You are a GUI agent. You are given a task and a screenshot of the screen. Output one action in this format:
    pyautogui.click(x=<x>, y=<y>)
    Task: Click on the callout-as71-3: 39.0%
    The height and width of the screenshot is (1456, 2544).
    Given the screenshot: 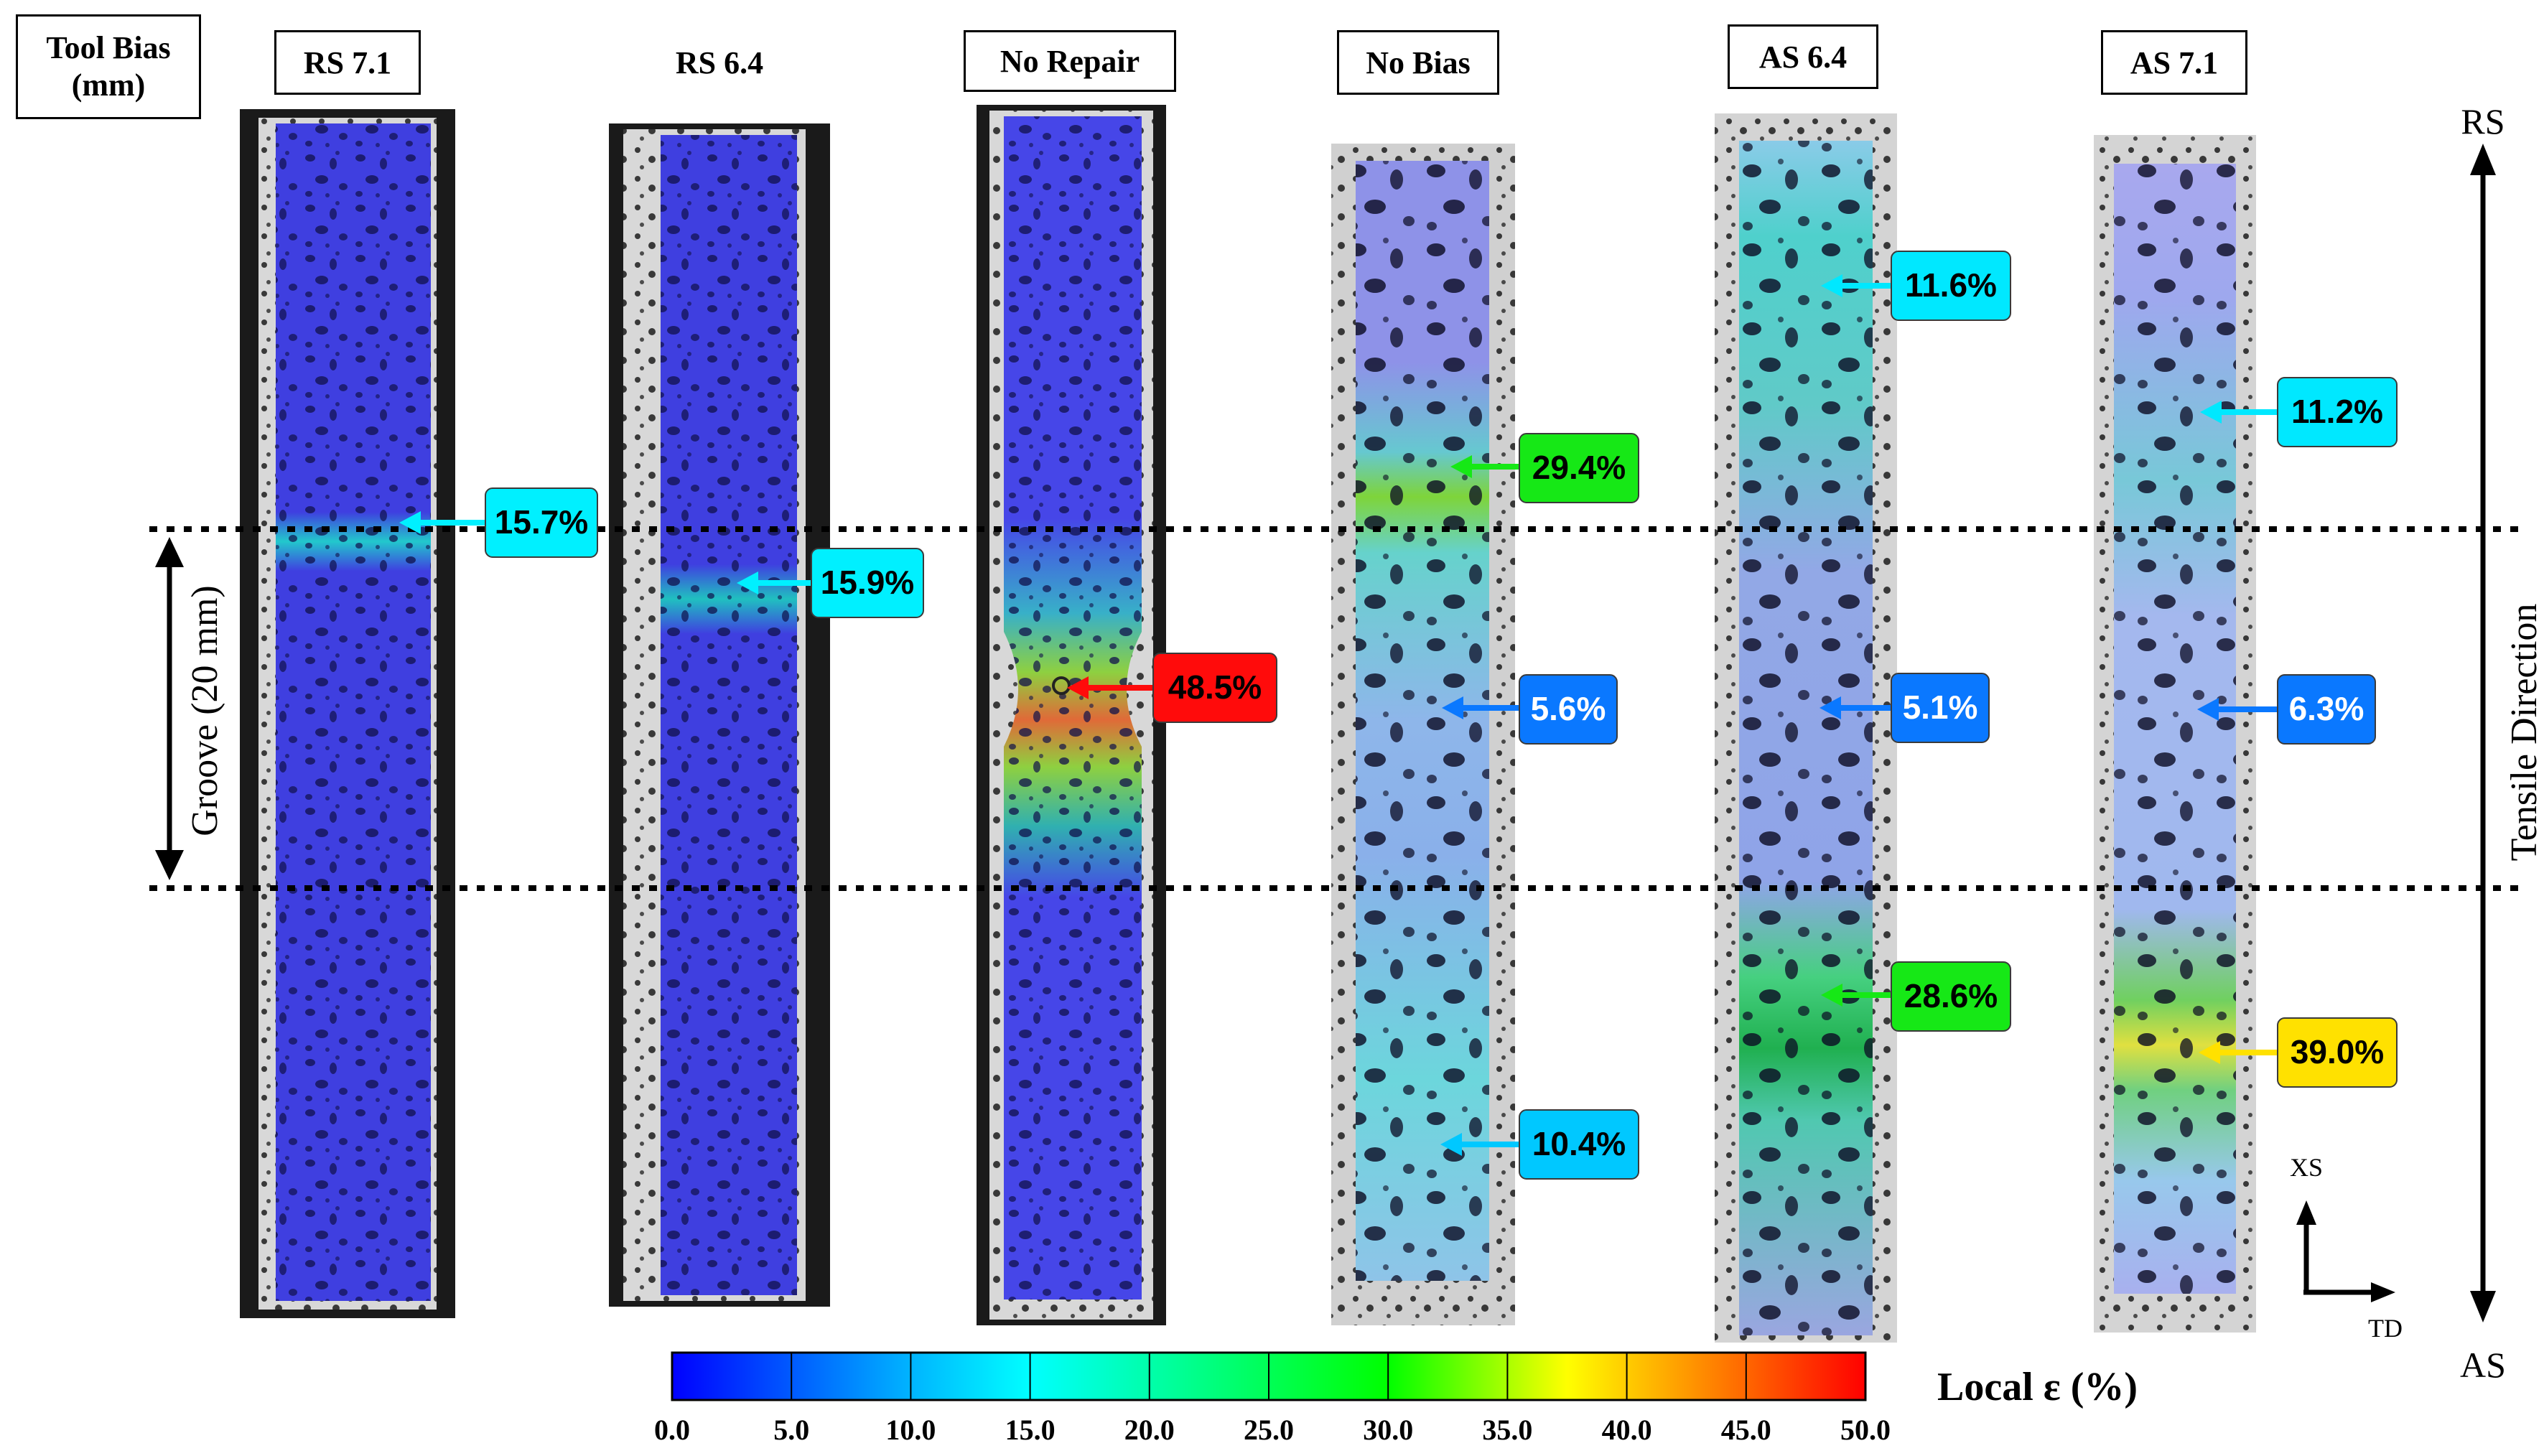 What is the action you would take?
    pyautogui.click(x=2298, y=1052)
    